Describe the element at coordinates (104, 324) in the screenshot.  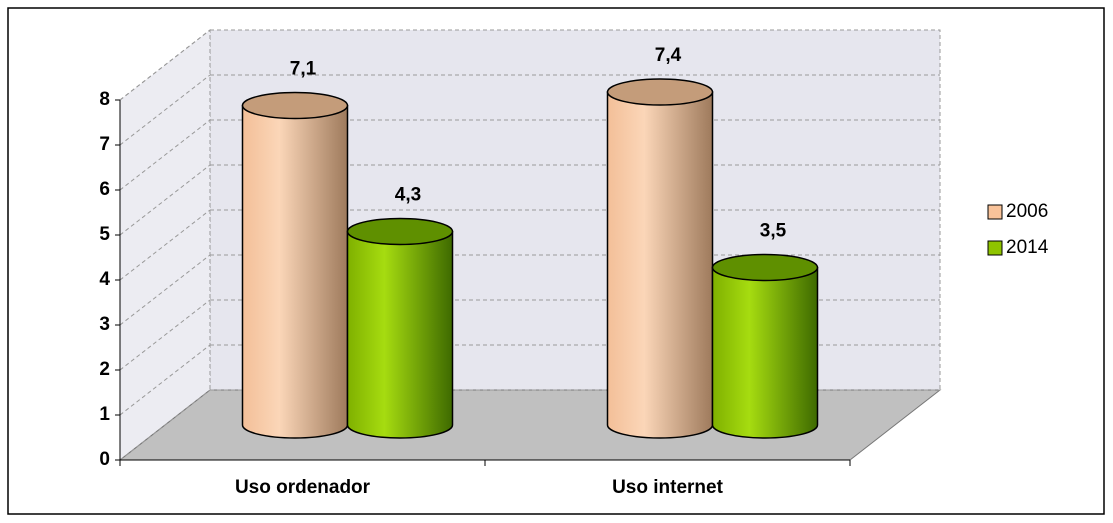
I see `y-tick-label: 3` at that location.